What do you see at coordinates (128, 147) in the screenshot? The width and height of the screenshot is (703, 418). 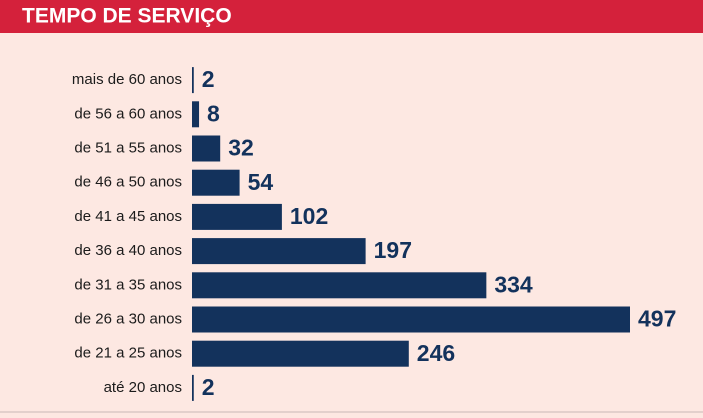 I see `category-label: de 51 a 55 anos` at bounding box center [128, 147].